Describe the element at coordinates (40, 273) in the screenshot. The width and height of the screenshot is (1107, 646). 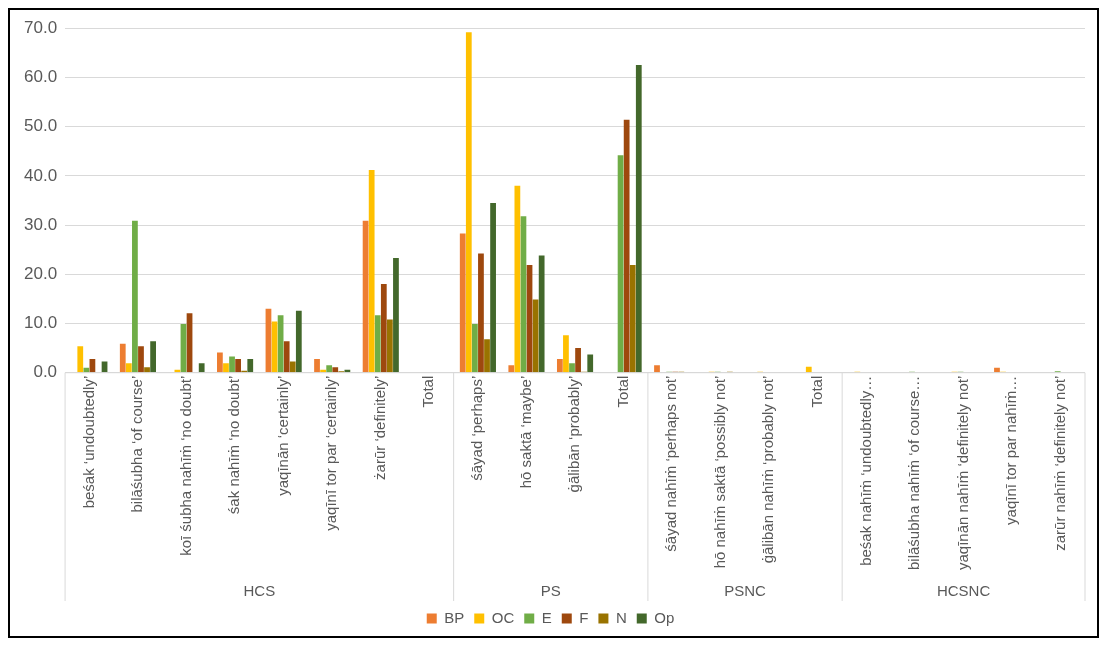
I see `y-tick-label: 20.0` at that location.